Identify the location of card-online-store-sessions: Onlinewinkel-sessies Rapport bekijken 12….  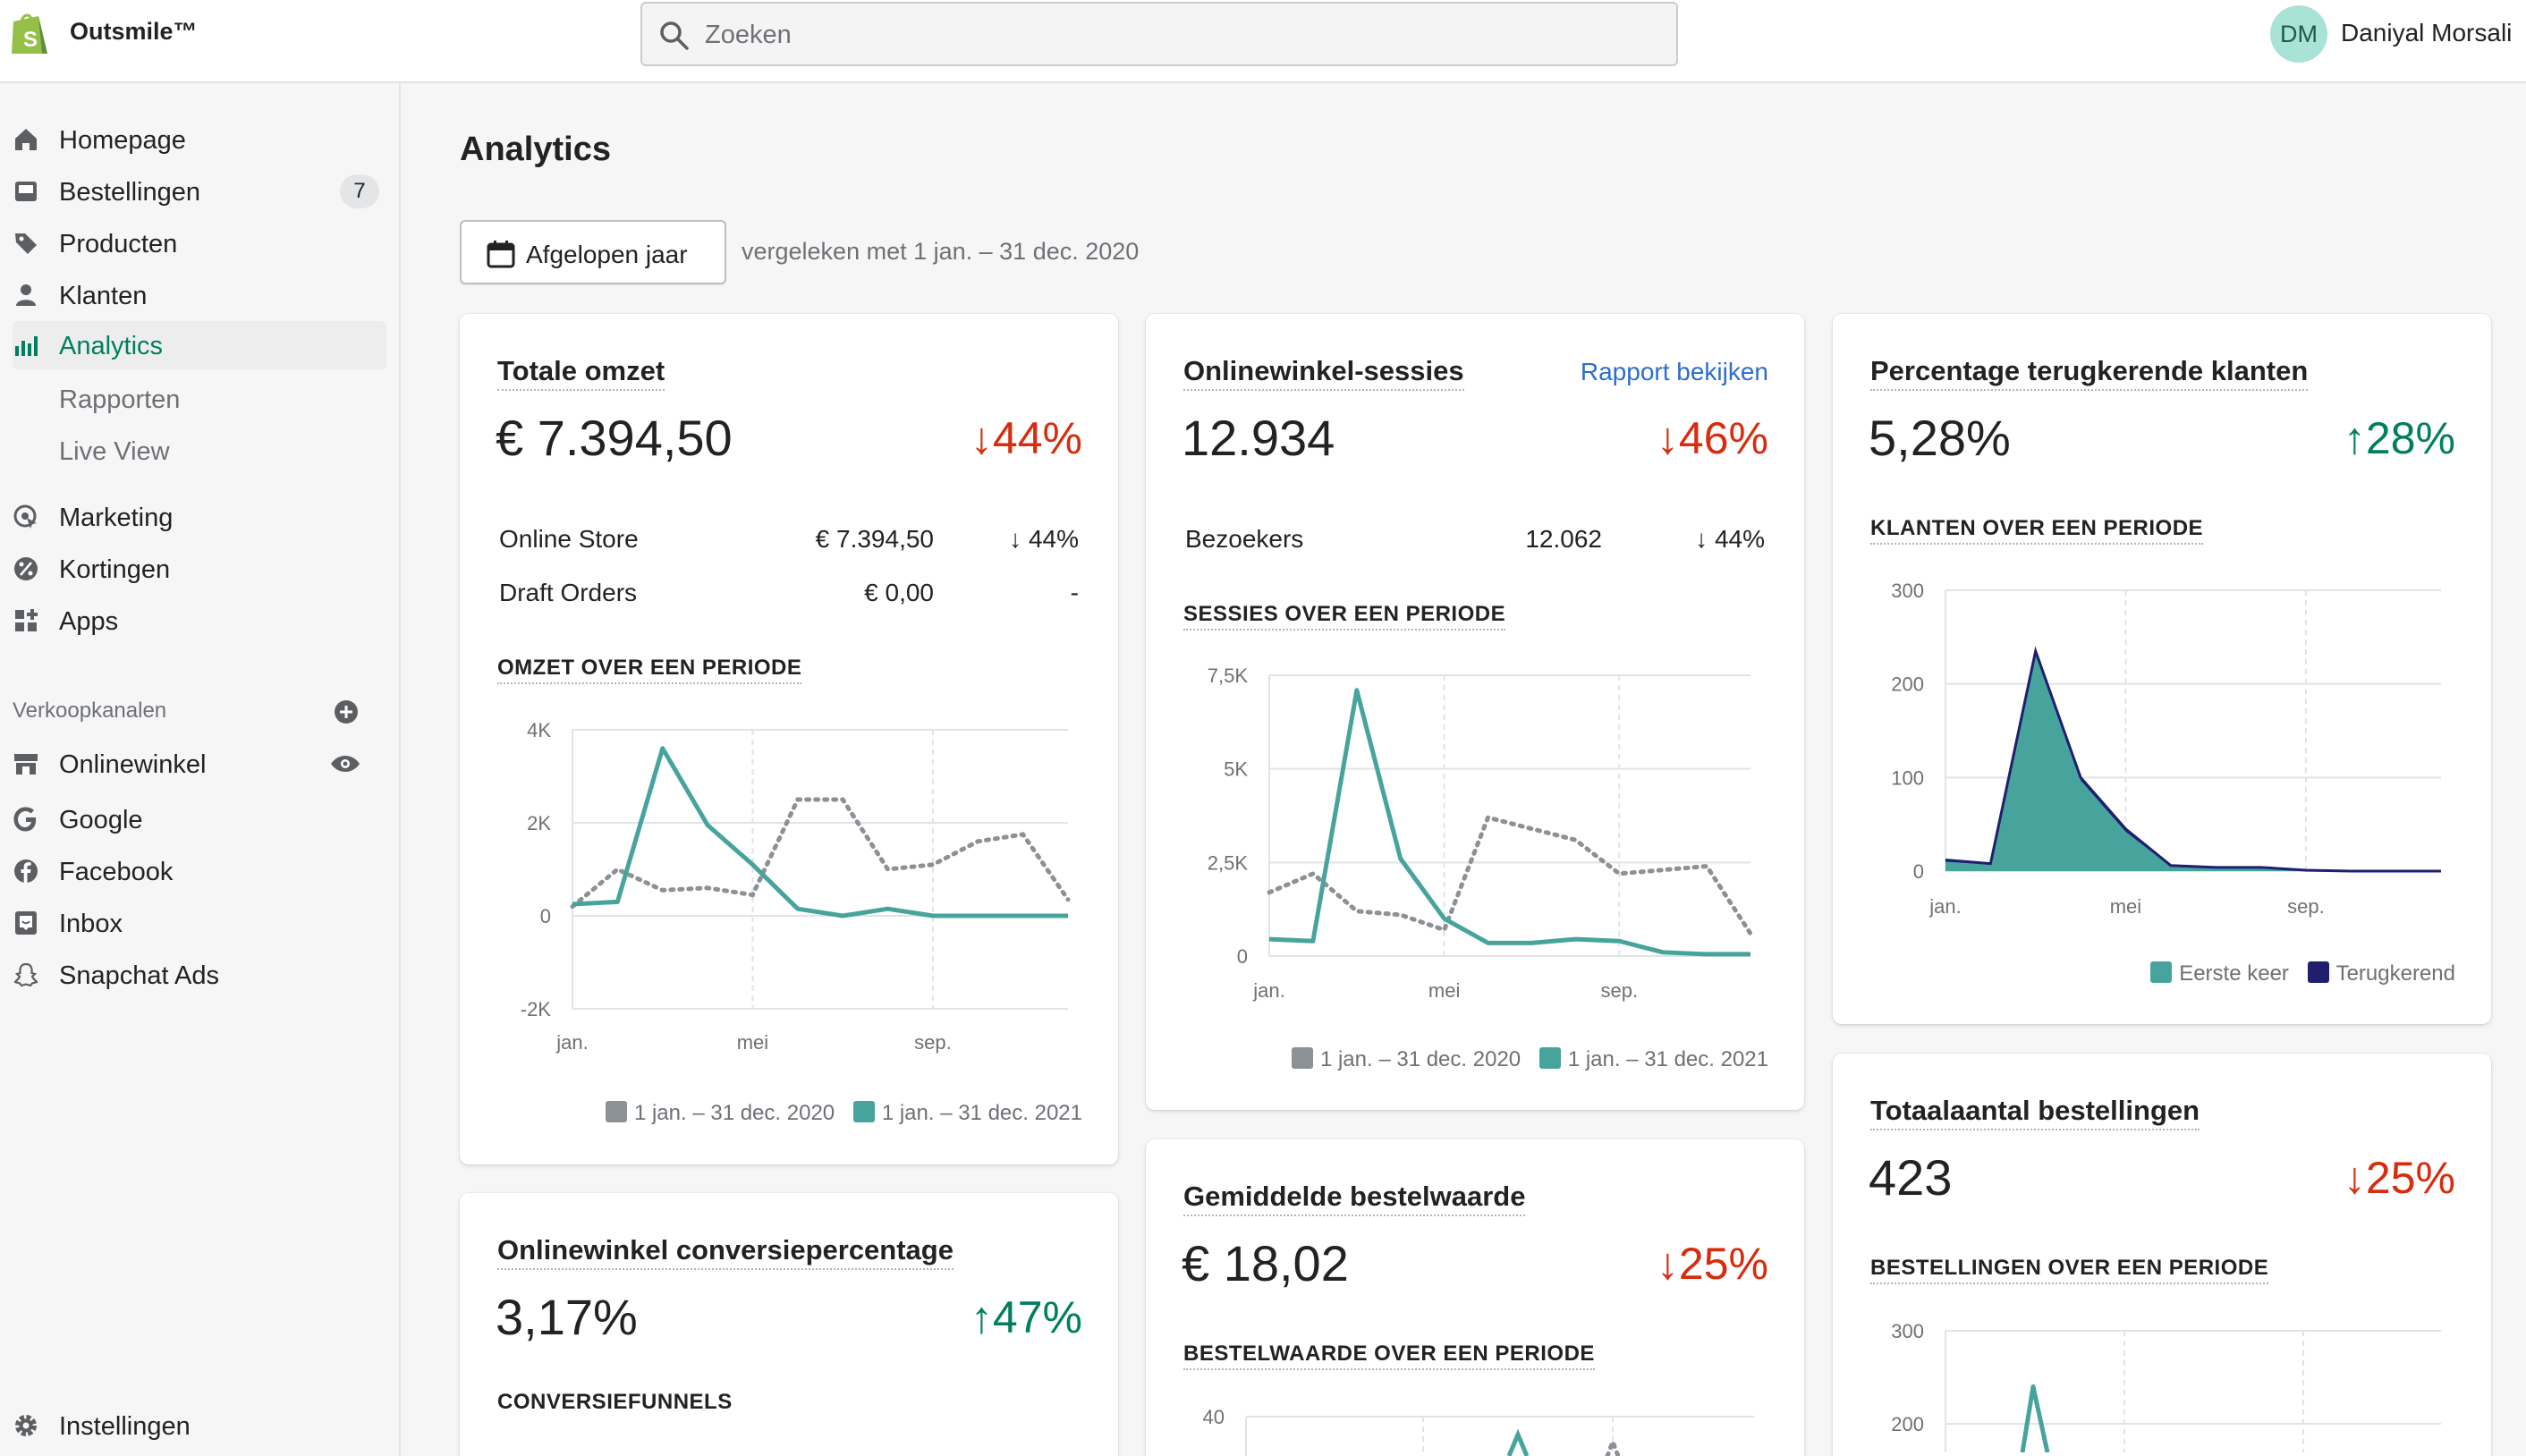
(1475, 712).